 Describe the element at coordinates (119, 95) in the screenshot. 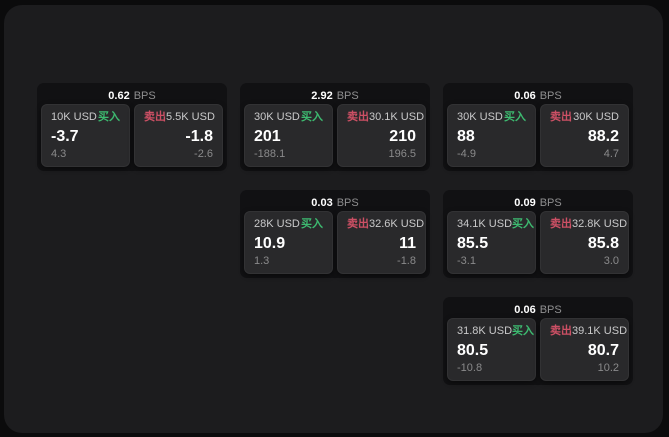

I see `bps-value: 0.62` at that location.